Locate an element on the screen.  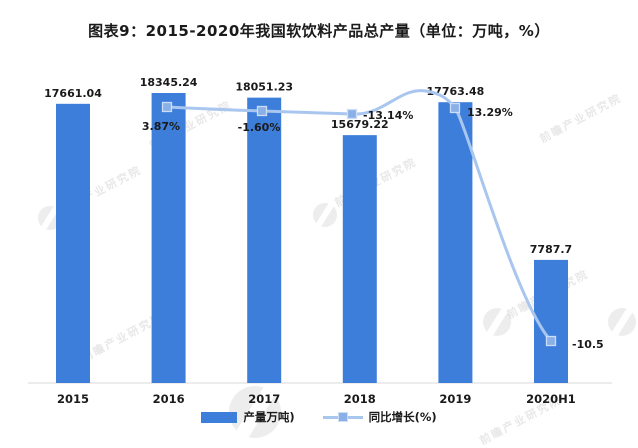
legend-bar-label: 产量万吨) is located at coordinates (269, 417).